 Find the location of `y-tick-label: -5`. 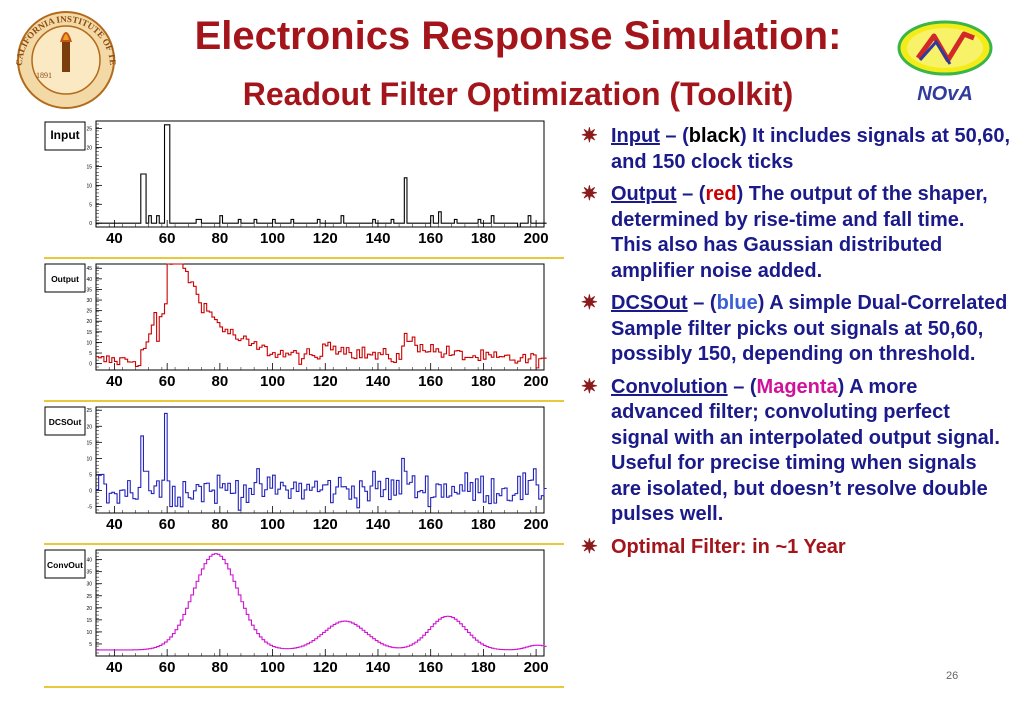

y-tick-label: -5 is located at coordinates (90, 508).